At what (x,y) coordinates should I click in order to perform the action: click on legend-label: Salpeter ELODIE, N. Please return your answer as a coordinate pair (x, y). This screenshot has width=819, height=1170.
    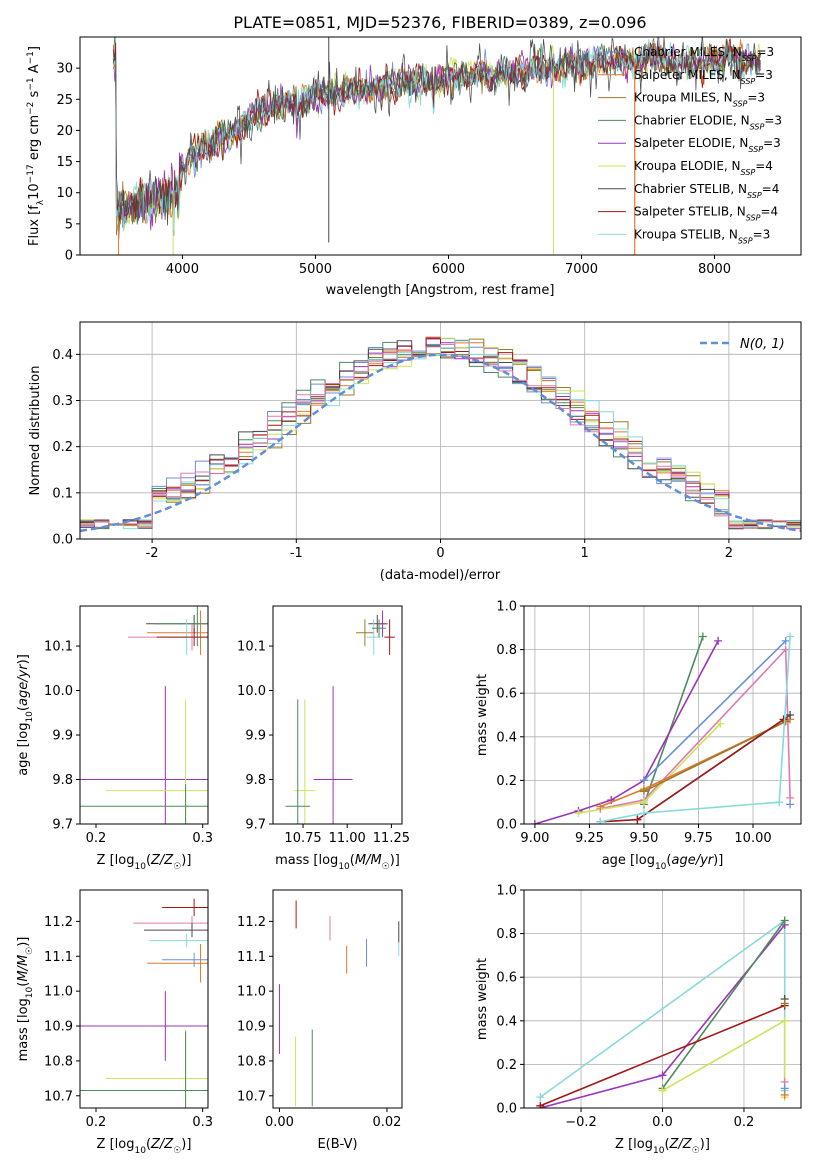
    Looking at the image, I should click on (691, 143).